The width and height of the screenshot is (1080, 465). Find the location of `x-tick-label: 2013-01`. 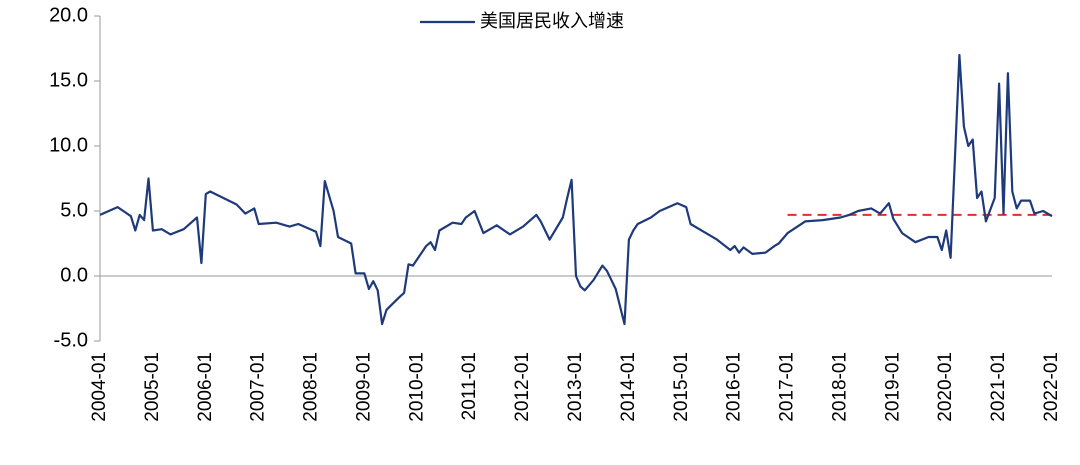

x-tick-label: 2013-01 is located at coordinates (575, 387).